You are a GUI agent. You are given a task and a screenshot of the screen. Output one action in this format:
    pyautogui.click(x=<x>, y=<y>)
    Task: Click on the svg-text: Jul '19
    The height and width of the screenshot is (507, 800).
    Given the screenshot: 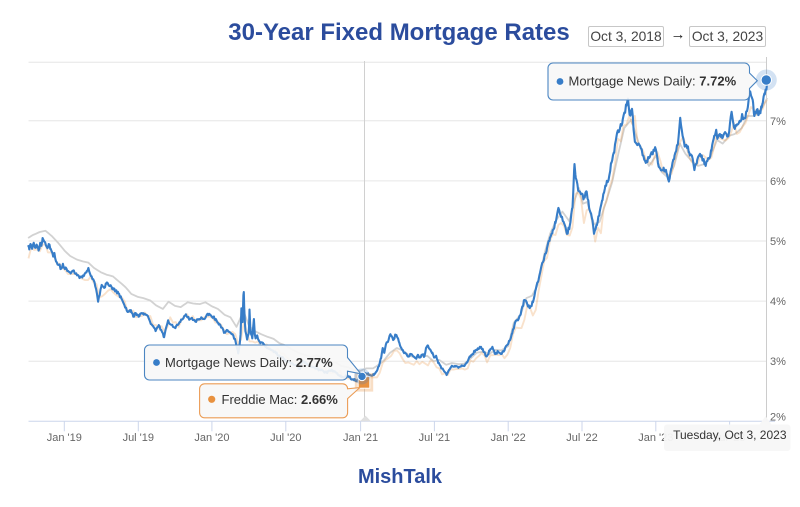 What is the action you would take?
    pyautogui.click(x=138, y=438)
    